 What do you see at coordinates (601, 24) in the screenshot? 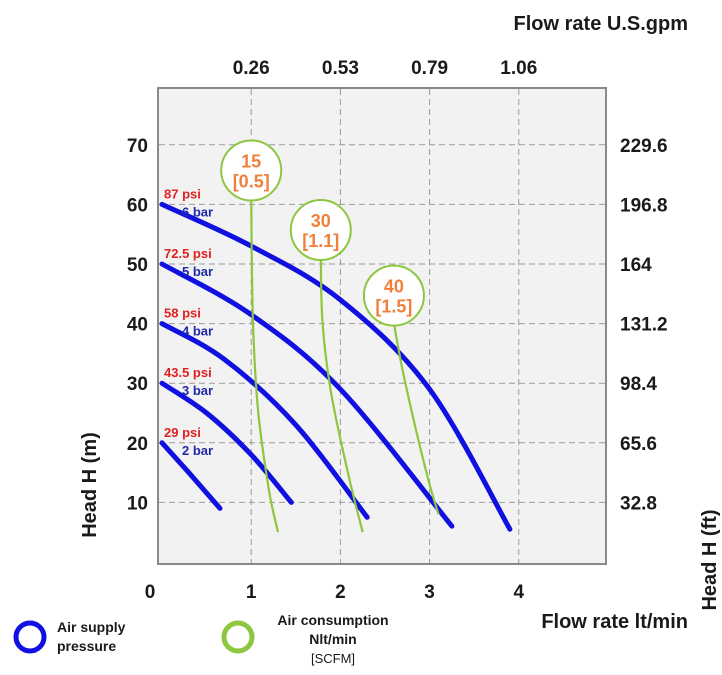
I see `top-axis-title: Flow rate U.S.gpm` at bounding box center [601, 24].